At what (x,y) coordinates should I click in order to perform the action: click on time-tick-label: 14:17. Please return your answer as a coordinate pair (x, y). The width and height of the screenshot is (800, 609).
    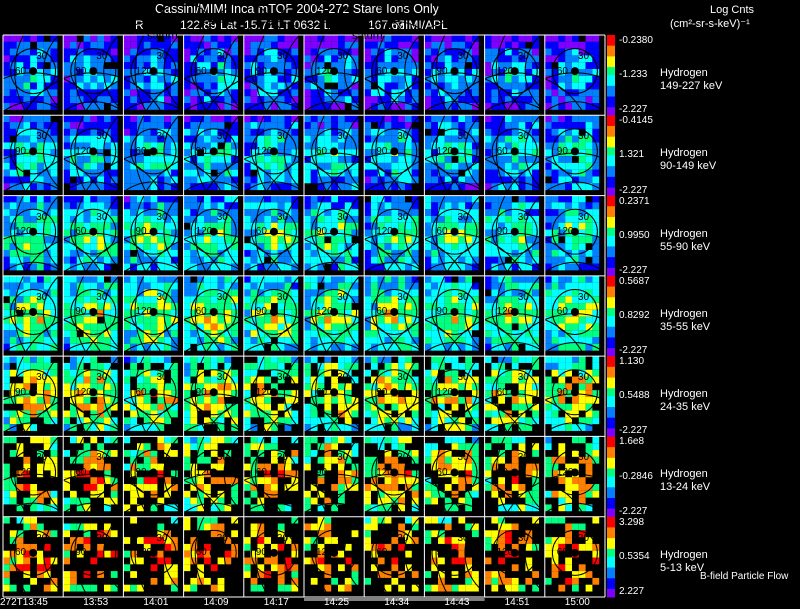
    Looking at the image, I should click on (276, 602).